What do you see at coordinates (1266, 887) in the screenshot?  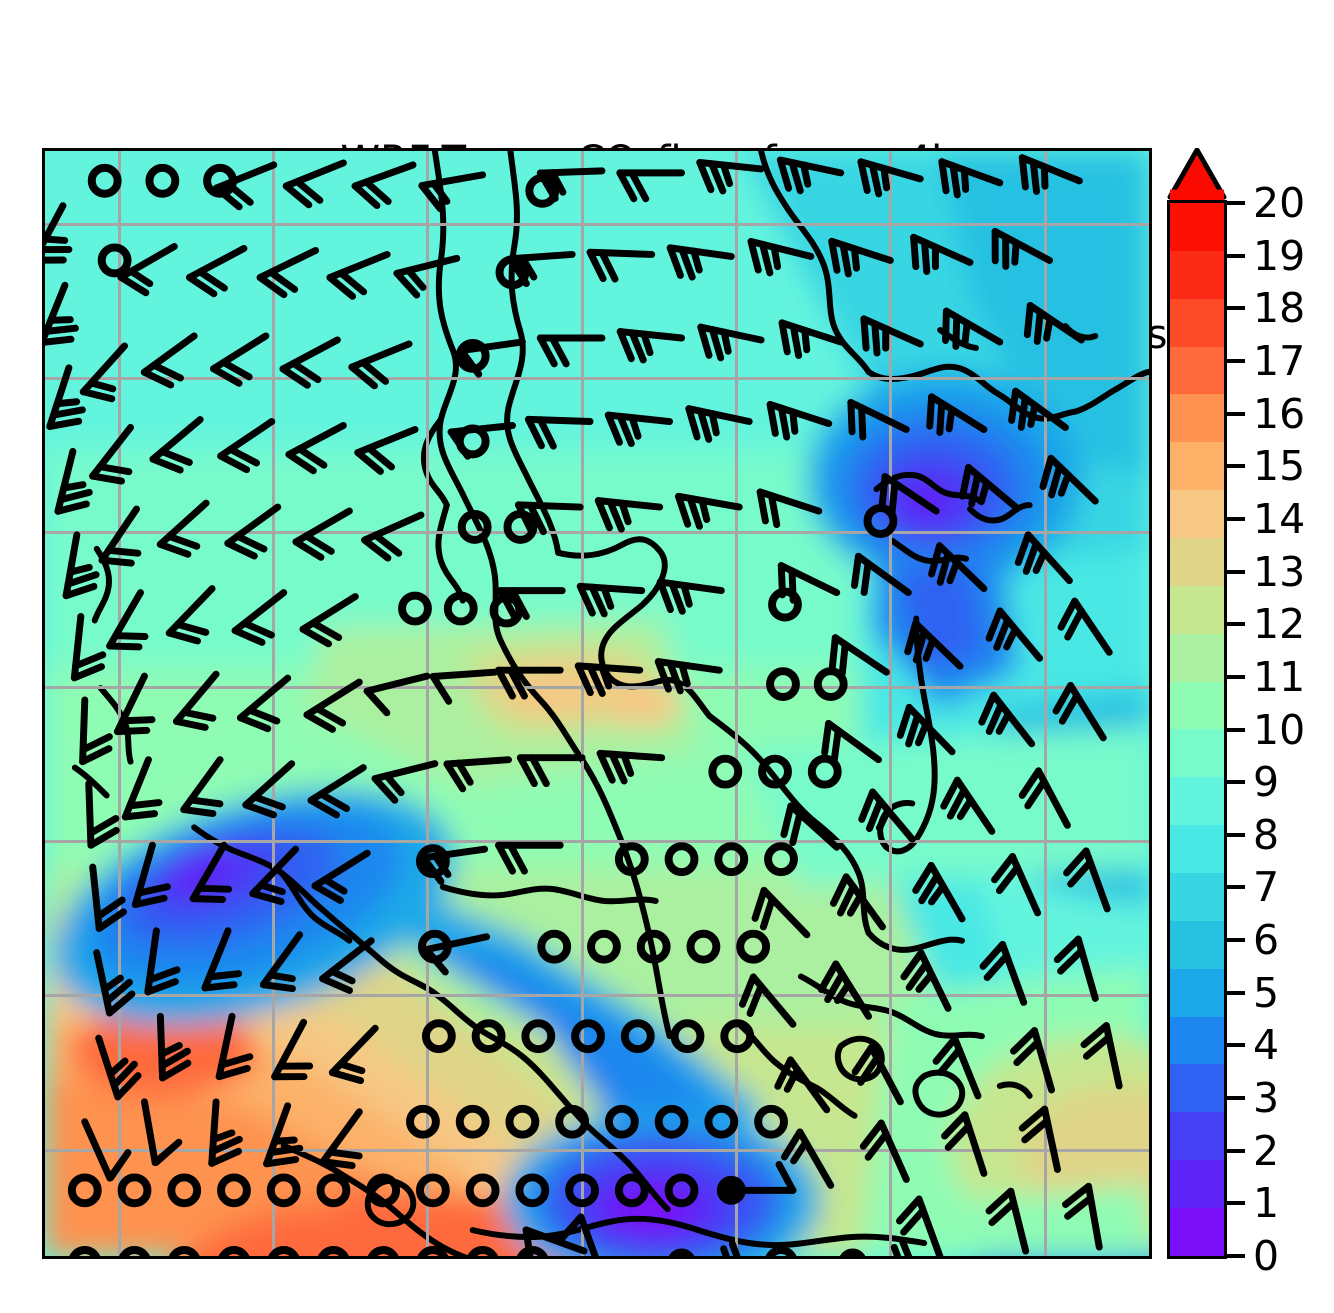 I see `colorbar-tick-label: 7` at bounding box center [1266, 887].